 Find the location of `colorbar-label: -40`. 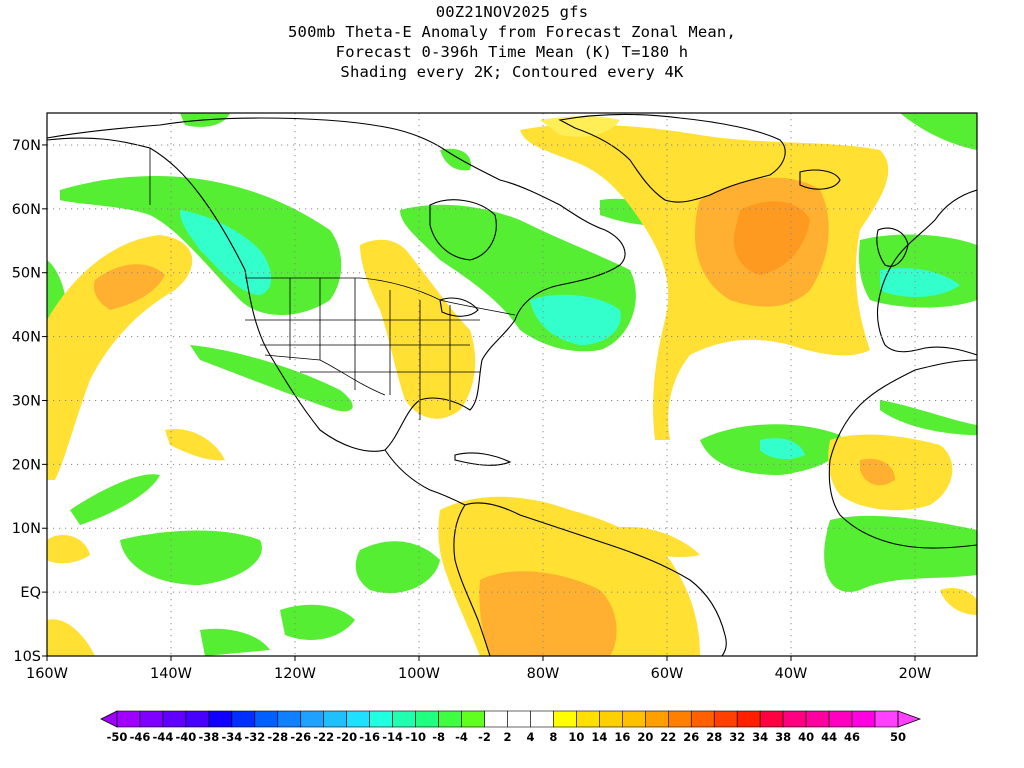

colorbar-label: -40 is located at coordinates (186, 737).